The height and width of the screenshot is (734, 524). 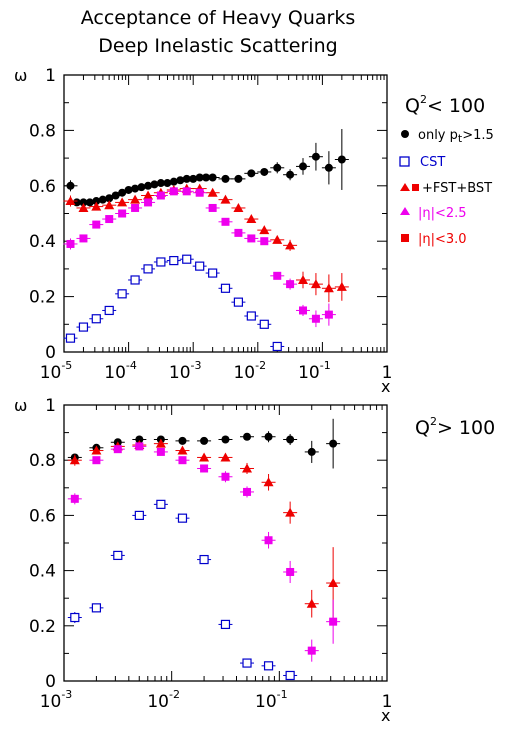 I want to click on y-axis-label: ω, so click(x=20, y=75).